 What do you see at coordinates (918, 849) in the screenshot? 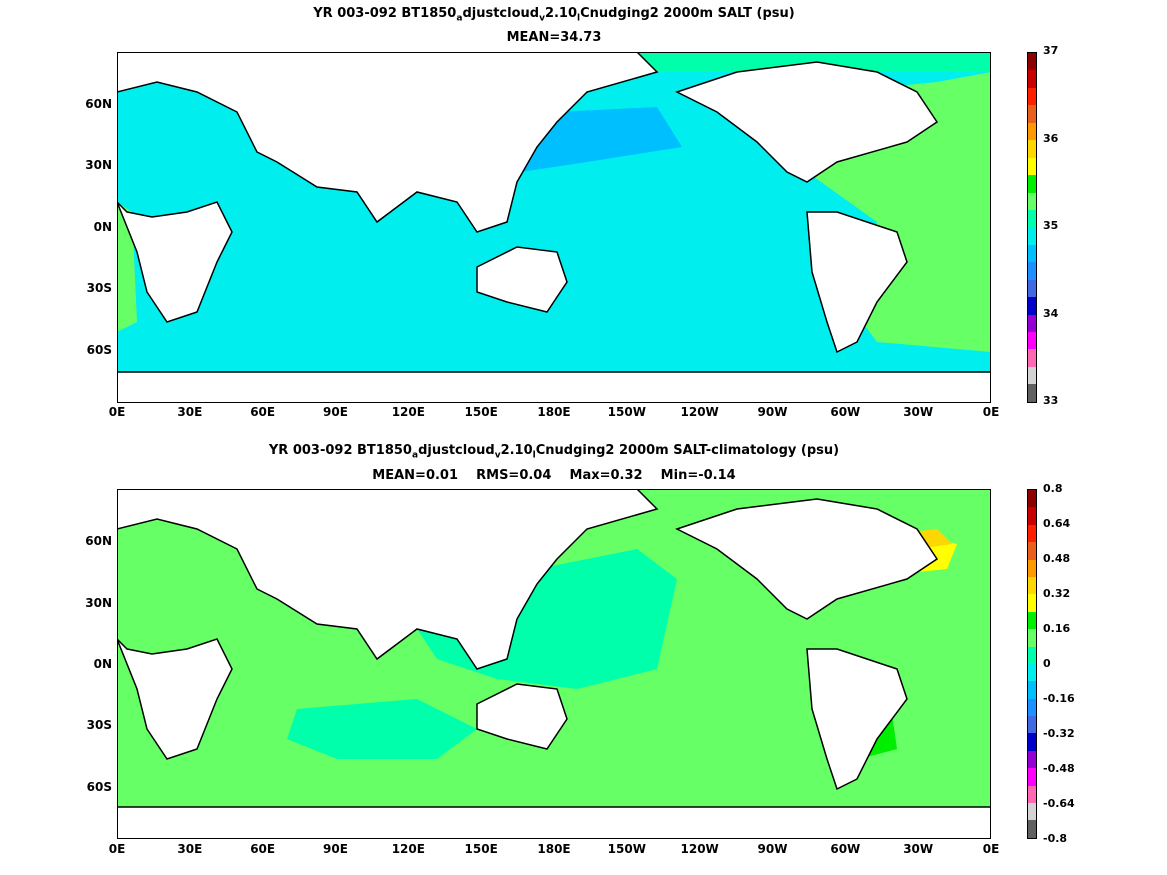
I see `panel2-xtick: 30W` at bounding box center [918, 849].